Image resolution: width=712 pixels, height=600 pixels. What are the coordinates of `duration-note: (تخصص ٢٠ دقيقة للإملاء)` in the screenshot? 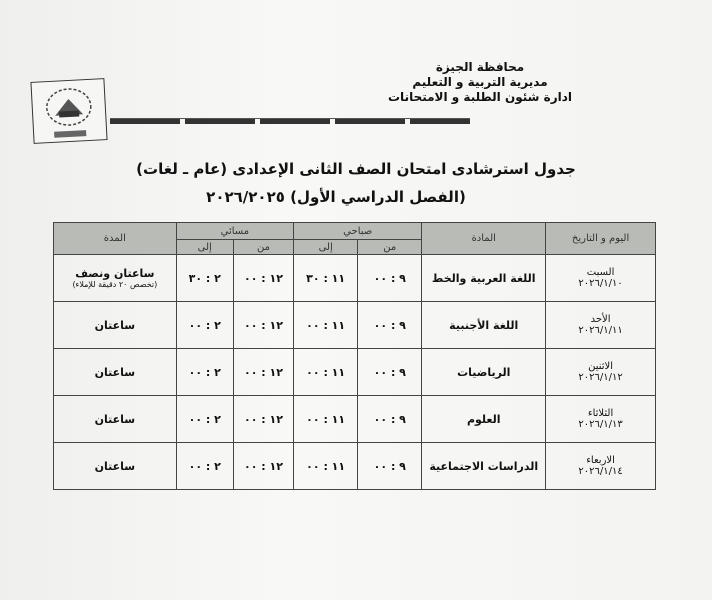 It's located at (115, 284).